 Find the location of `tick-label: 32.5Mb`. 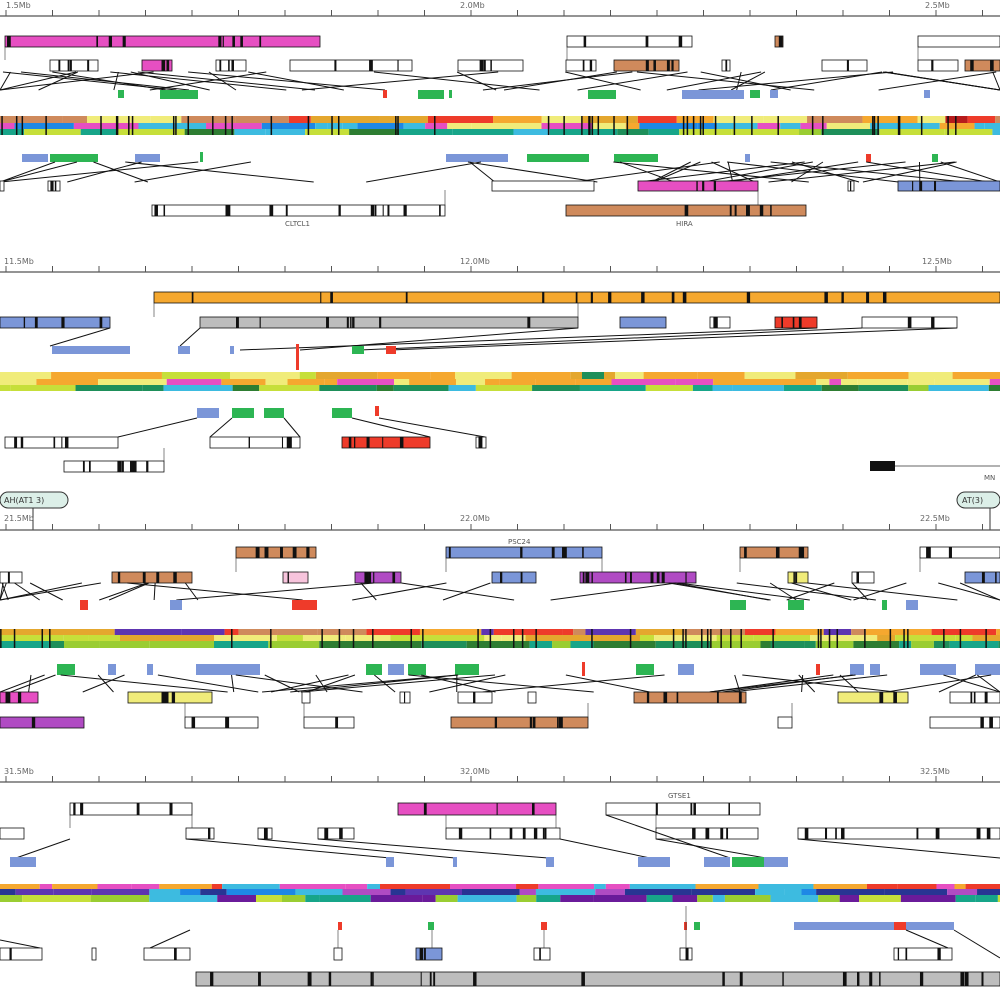

tick-label: 32.5Mb is located at coordinates (935, 771).